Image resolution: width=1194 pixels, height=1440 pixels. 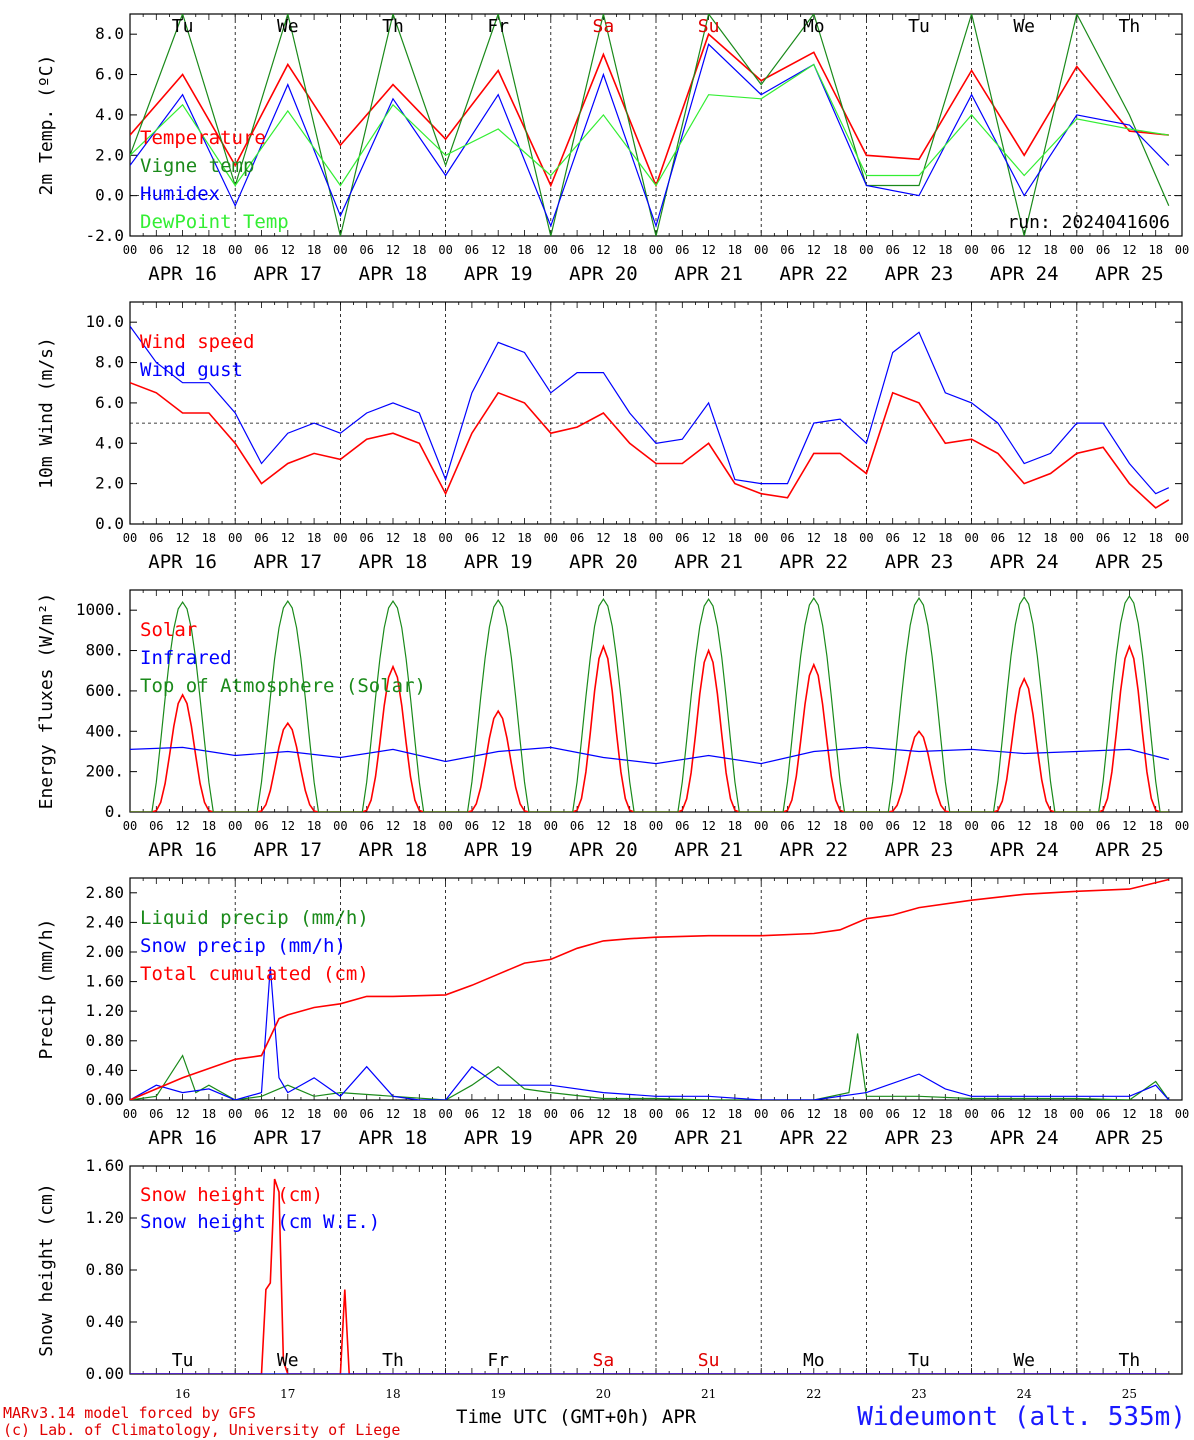 I want to click on y-tick-label: 2.0, so click(x=109, y=483).